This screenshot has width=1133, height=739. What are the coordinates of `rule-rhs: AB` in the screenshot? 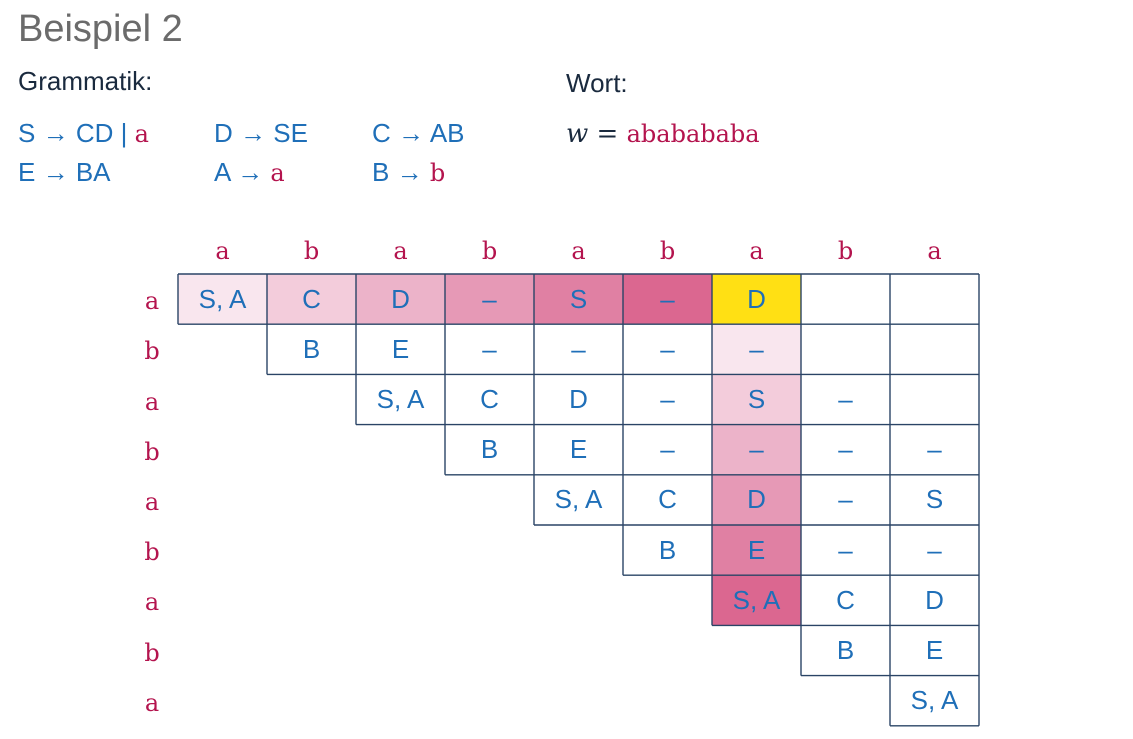 It's located at (447, 133).